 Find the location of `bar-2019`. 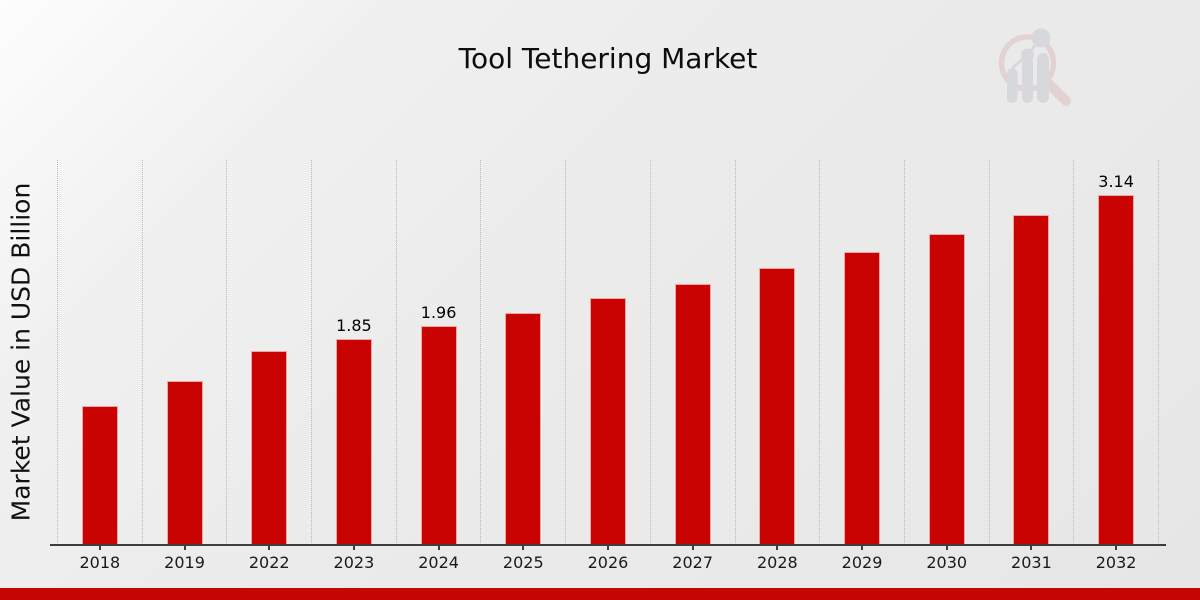

bar-2019 is located at coordinates (184, 463).